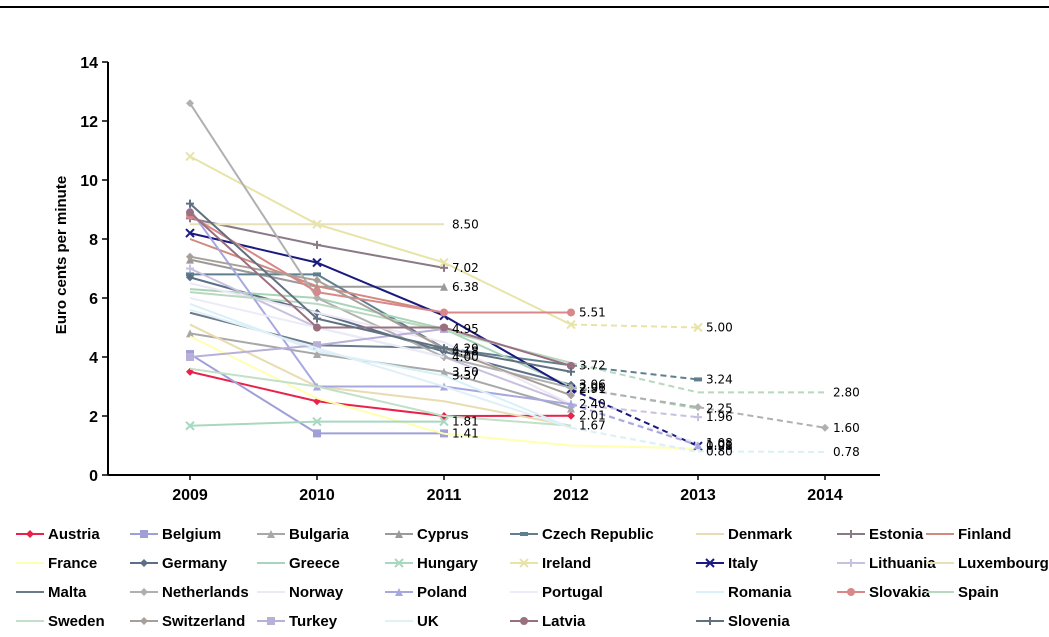 The image size is (1049, 637). What do you see at coordinates (634, 425) in the screenshot?
I see `series-segment-poland` at bounding box center [634, 425].